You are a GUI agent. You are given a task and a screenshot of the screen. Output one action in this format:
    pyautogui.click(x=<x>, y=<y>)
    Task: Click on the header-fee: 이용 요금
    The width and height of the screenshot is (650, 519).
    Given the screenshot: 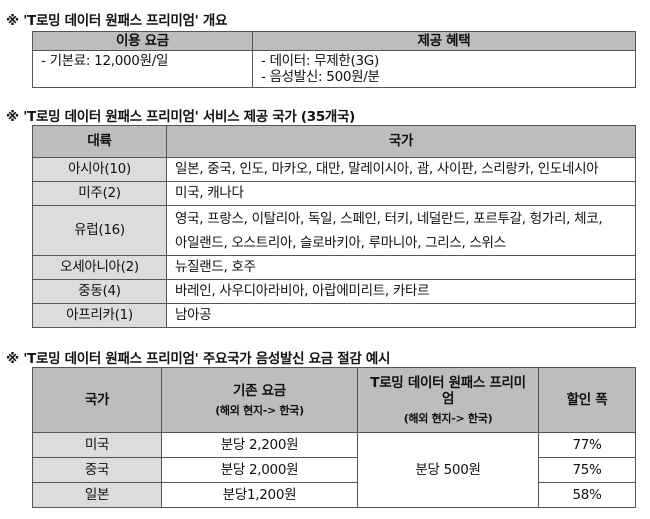 What is the action you would take?
    pyautogui.click(x=142, y=41)
    